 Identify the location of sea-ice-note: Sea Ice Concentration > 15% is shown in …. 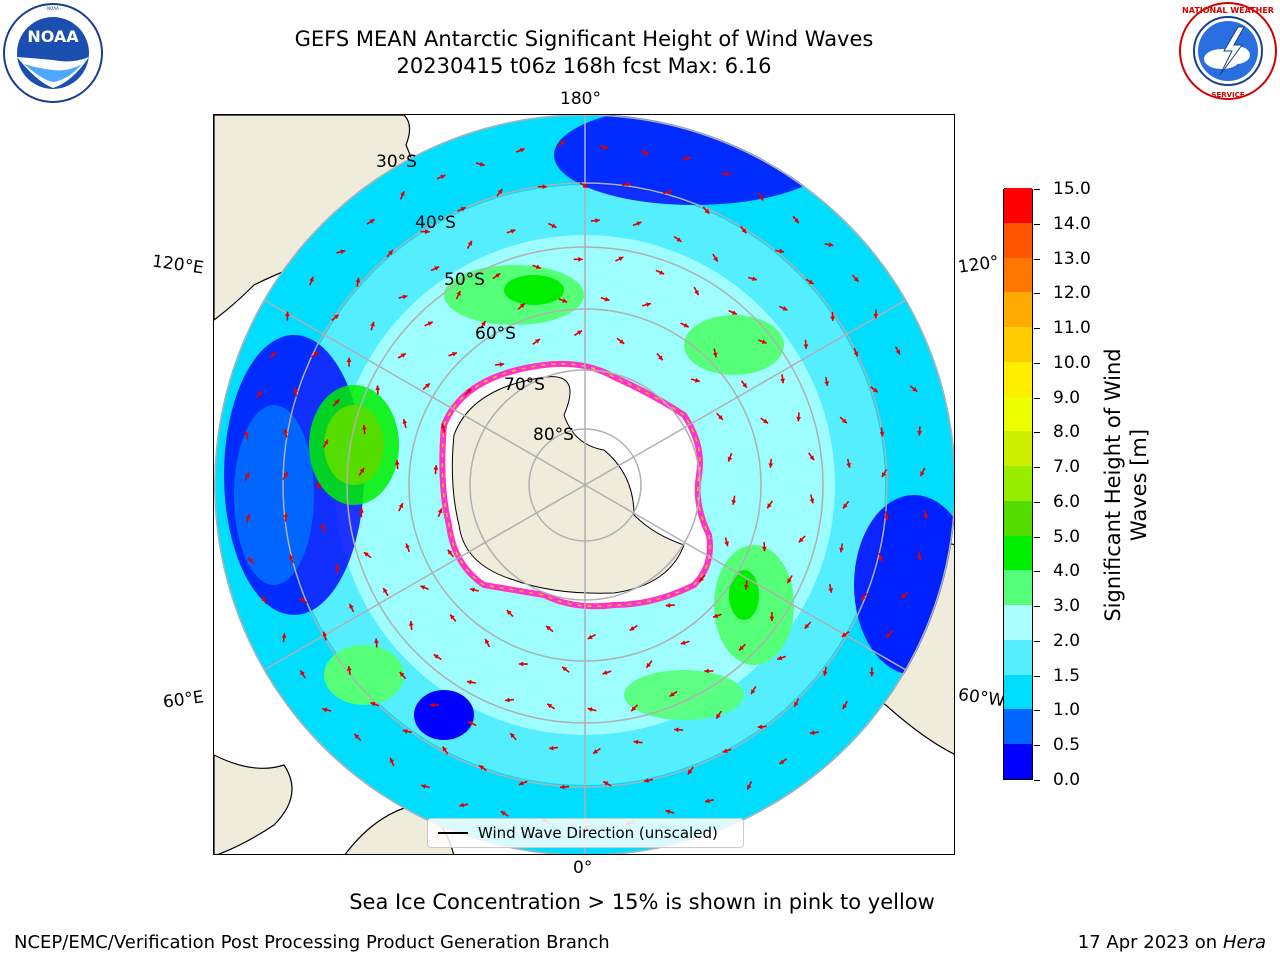
(642, 902).